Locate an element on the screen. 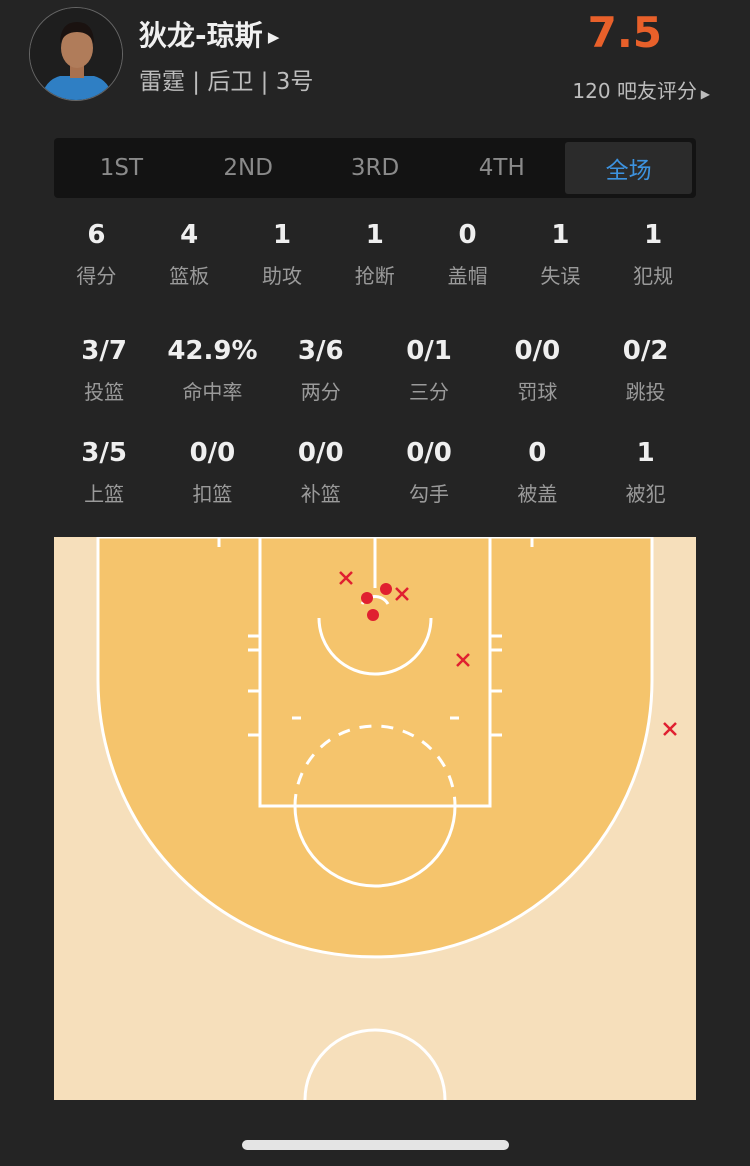 The width and height of the screenshot is (750, 1166). stat-item: 3/6 两分 is located at coordinates (321, 370).